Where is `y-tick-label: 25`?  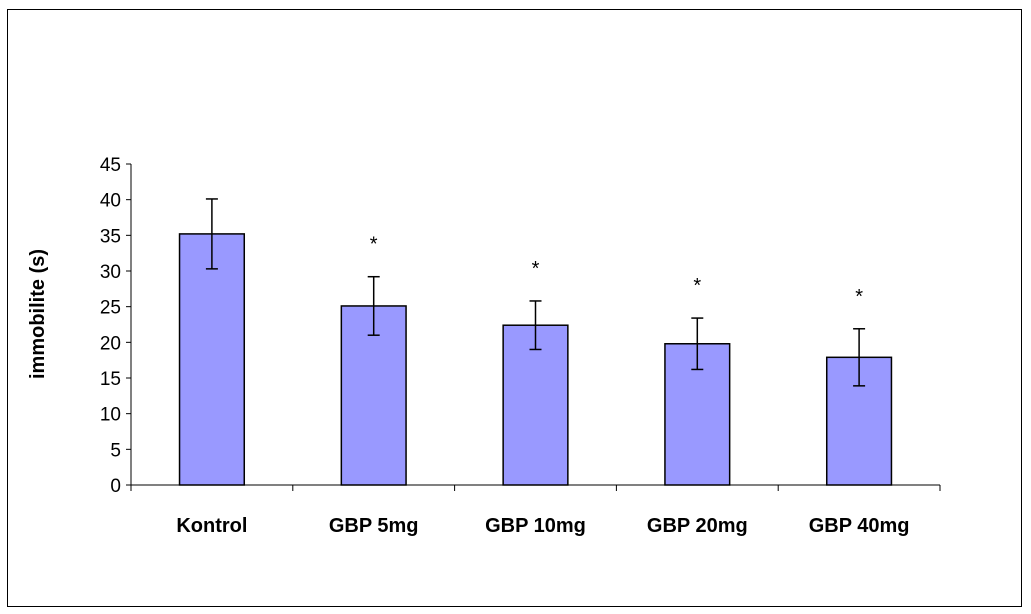 y-tick-label: 25 is located at coordinates (110, 308).